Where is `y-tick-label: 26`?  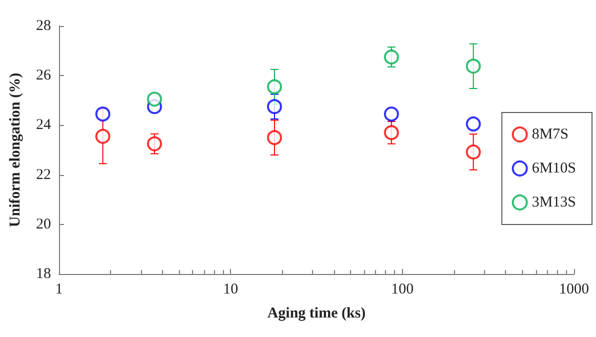 y-tick-label: 26 is located at coordinates (44, 76).